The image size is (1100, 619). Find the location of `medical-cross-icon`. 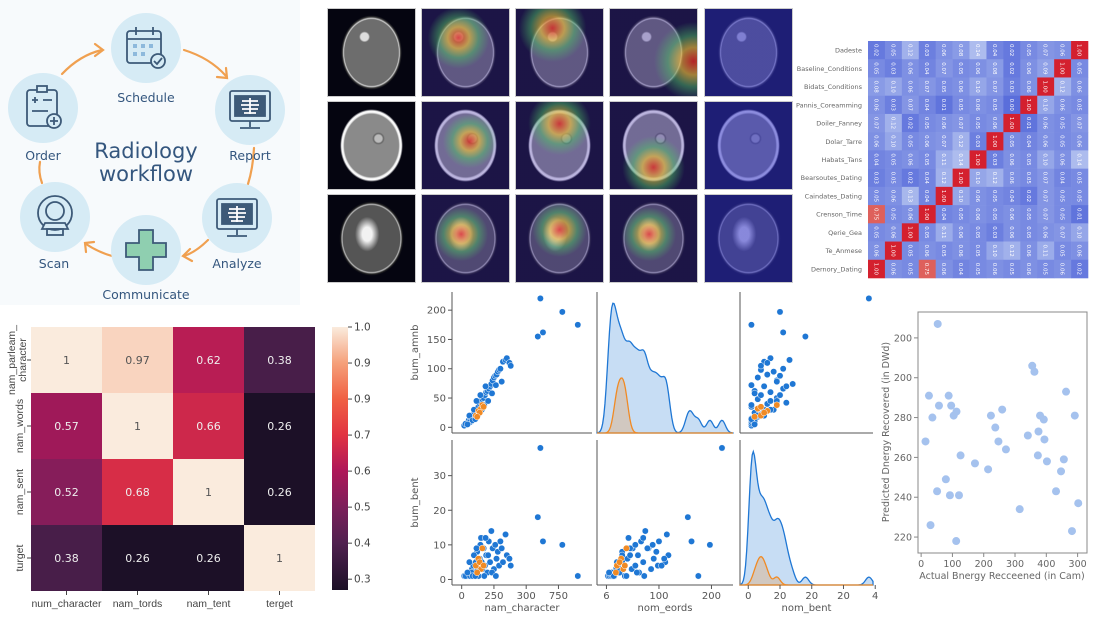

medical-cross-icon is located at coordinates (146, 250).